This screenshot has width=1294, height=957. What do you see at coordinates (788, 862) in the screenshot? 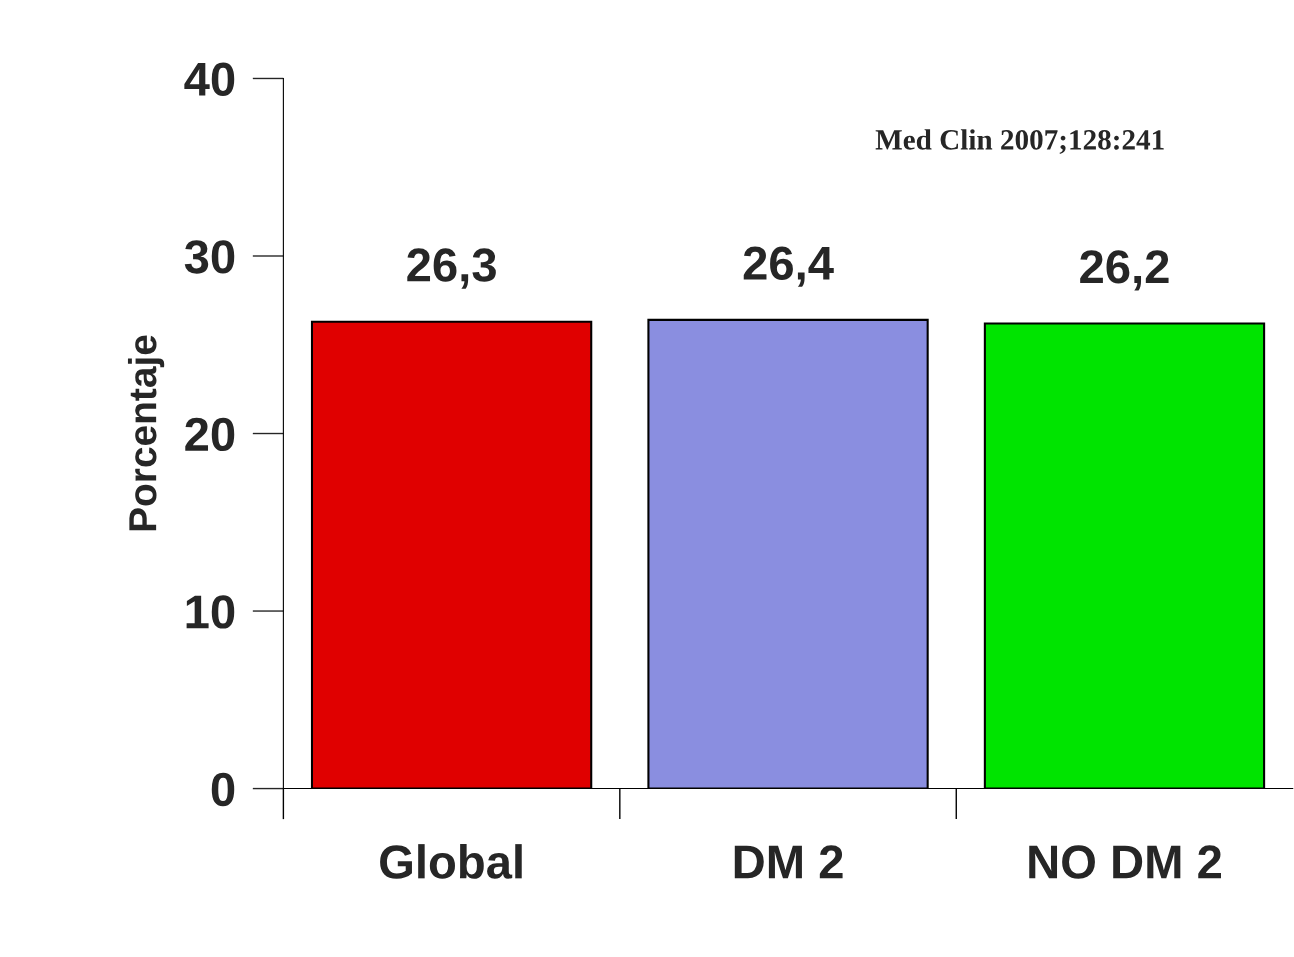
I see `x-tick-label: DM 2` at bounding box center [788, 862].